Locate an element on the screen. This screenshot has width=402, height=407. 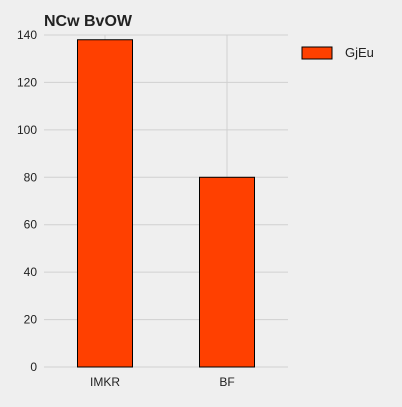
legend-swatch is located at coordinates (317, 53).